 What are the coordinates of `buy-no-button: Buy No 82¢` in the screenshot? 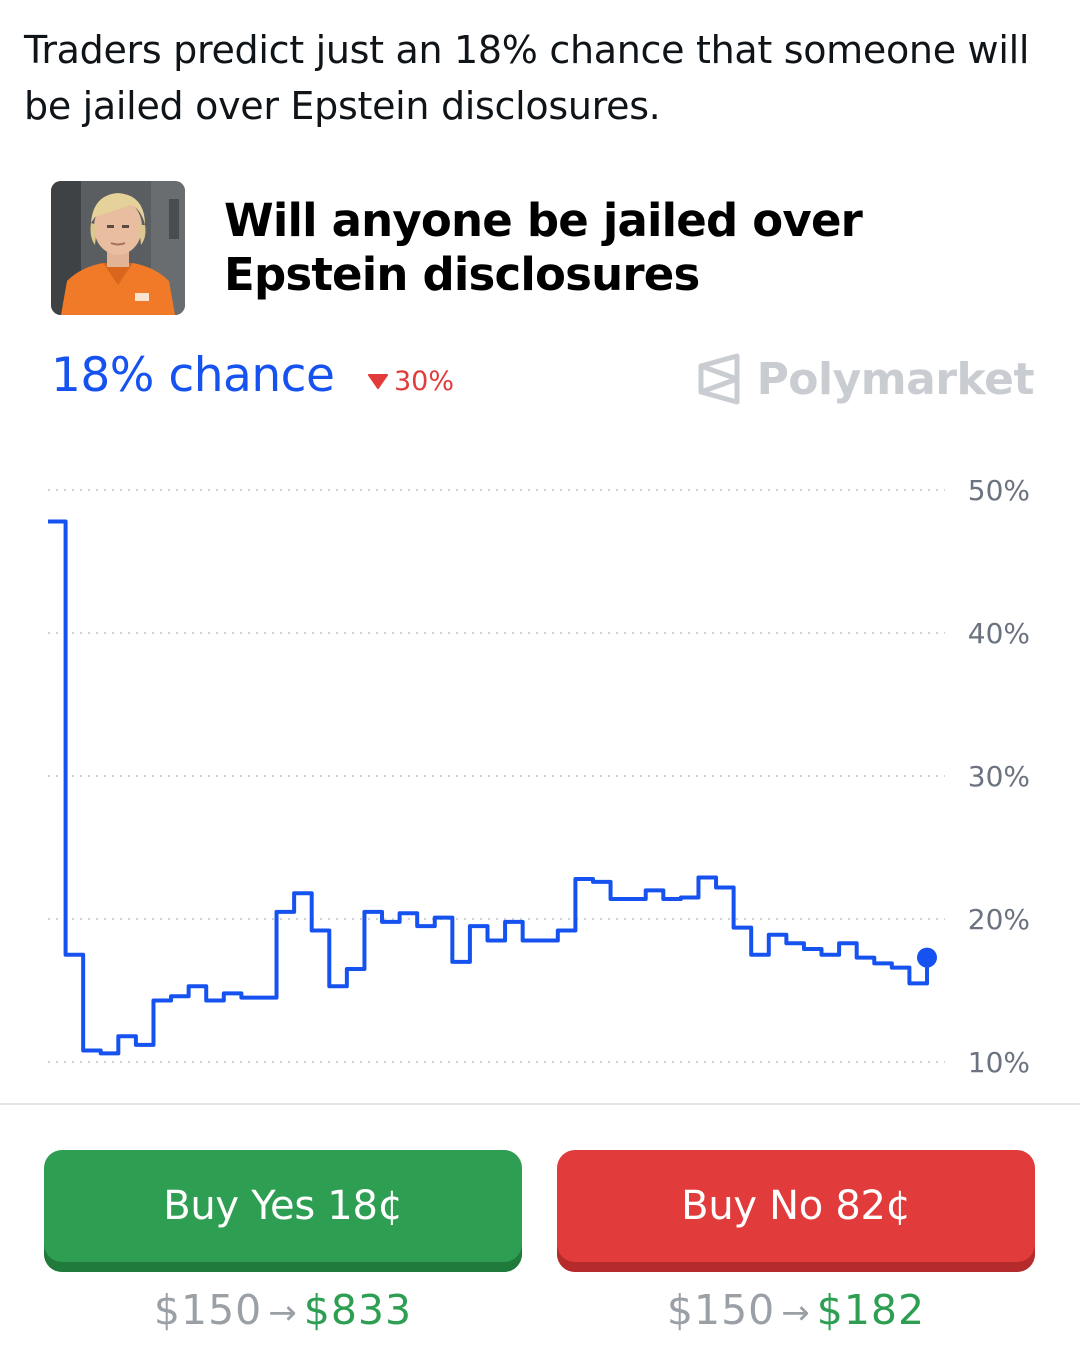 It's located at (796, 1211).